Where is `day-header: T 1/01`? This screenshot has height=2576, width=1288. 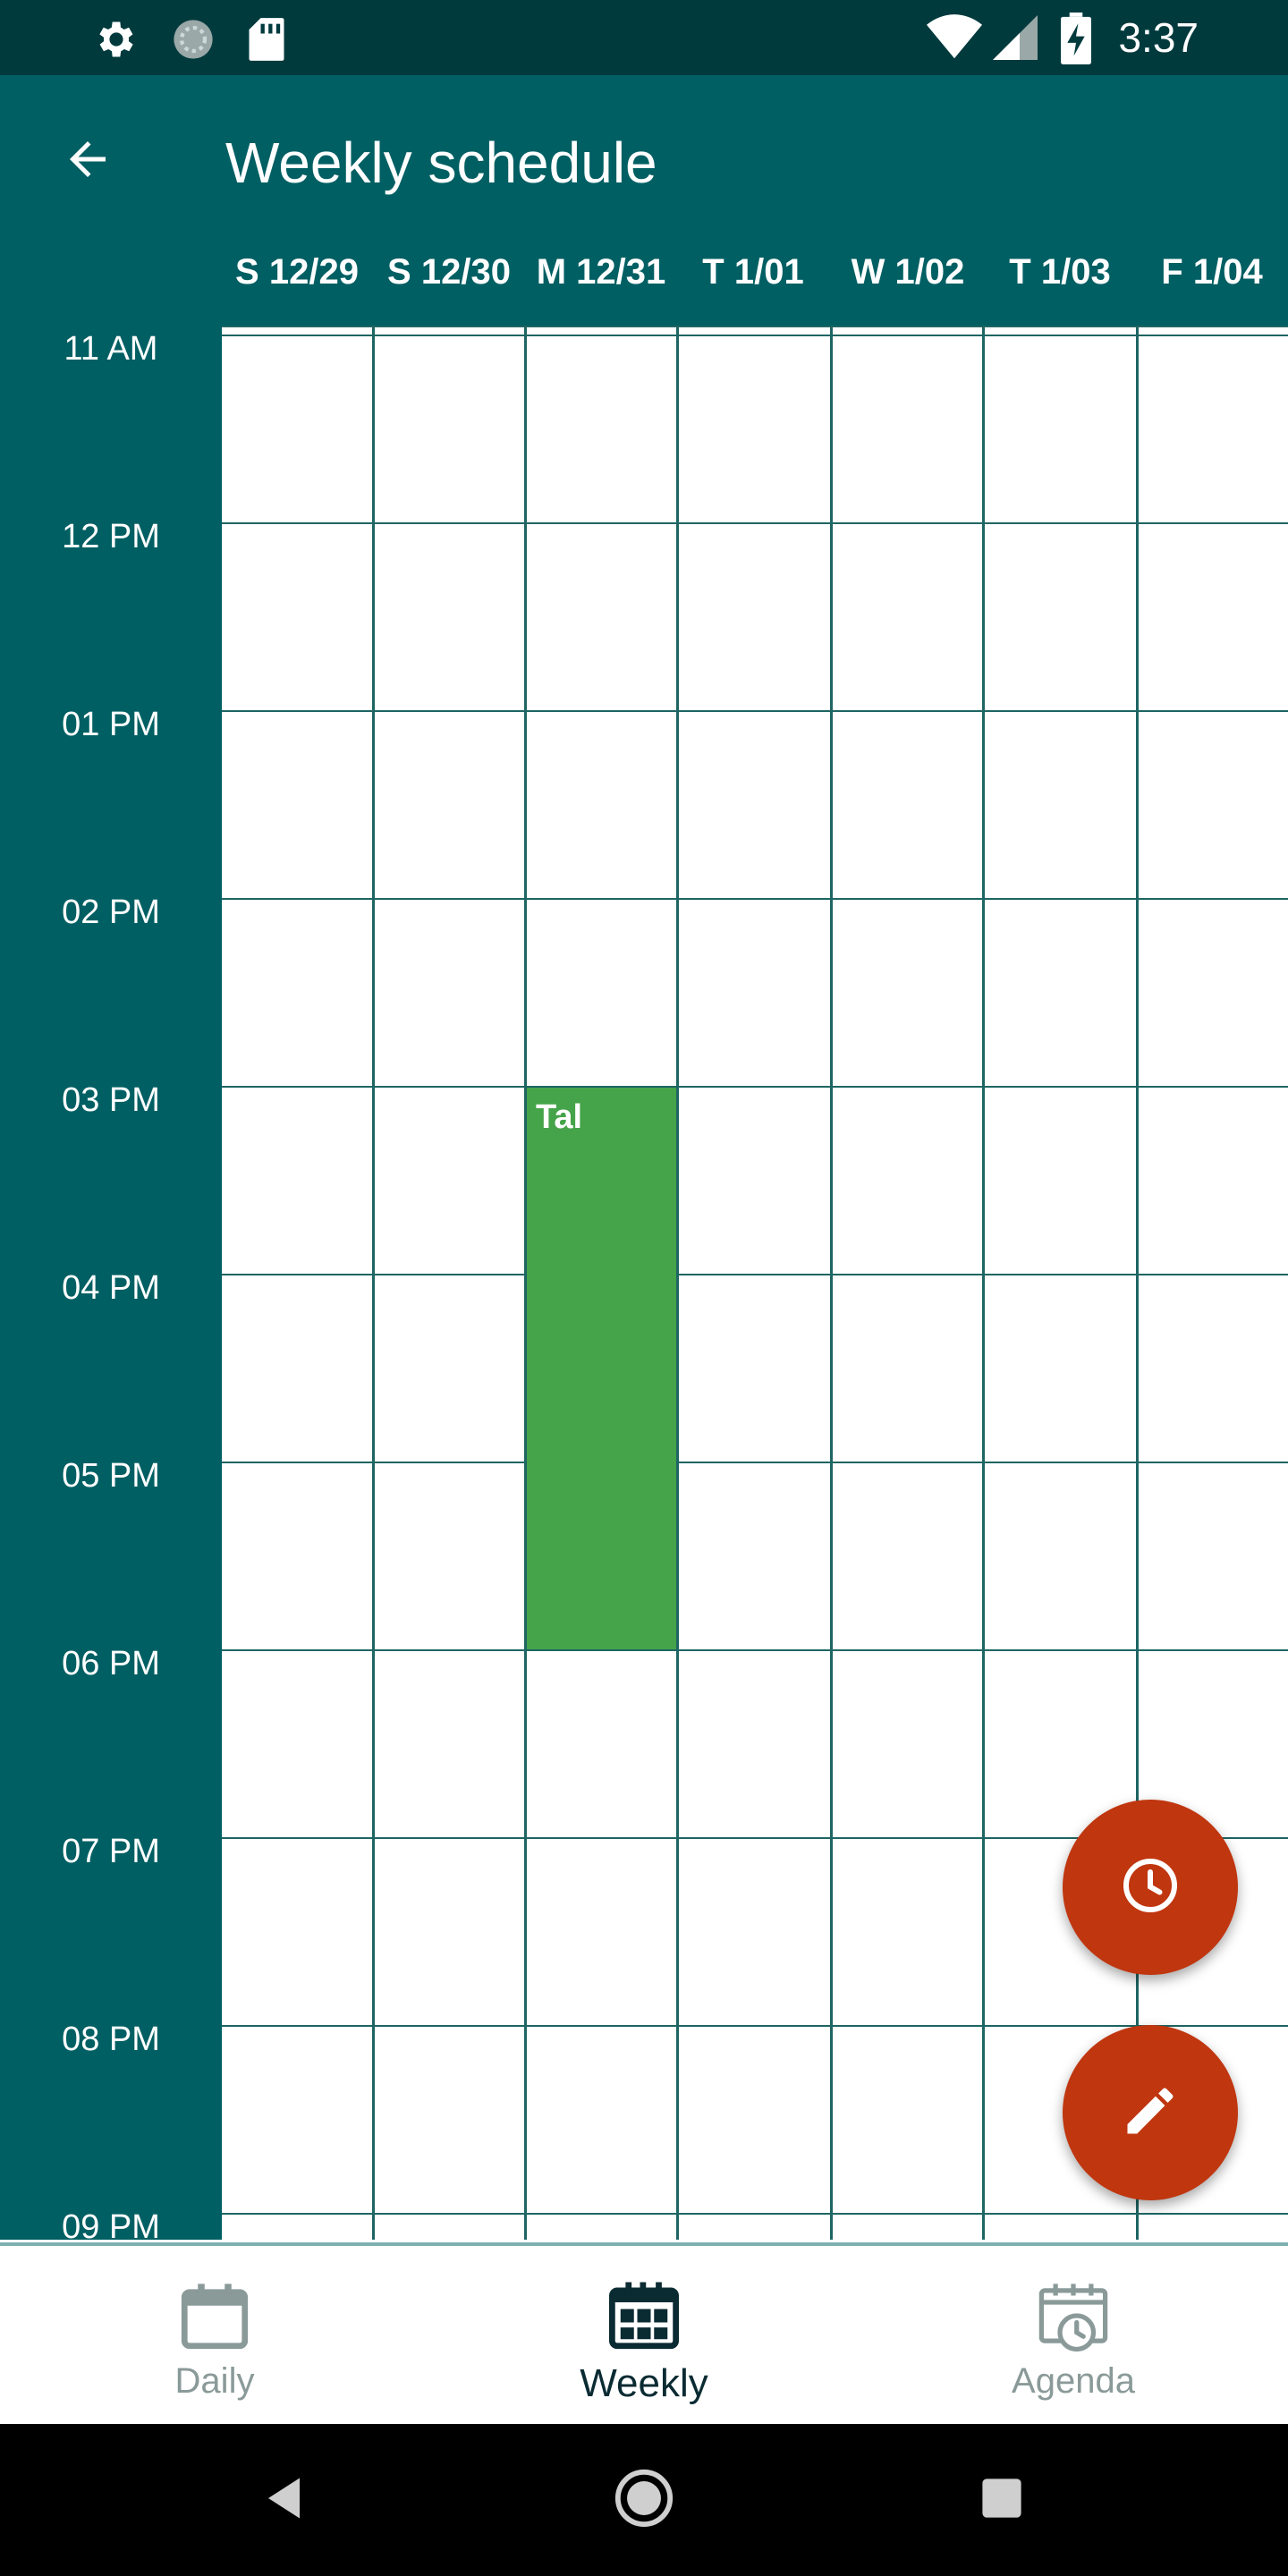 day-header: T 1/01 is located at coordinates (753, 272).